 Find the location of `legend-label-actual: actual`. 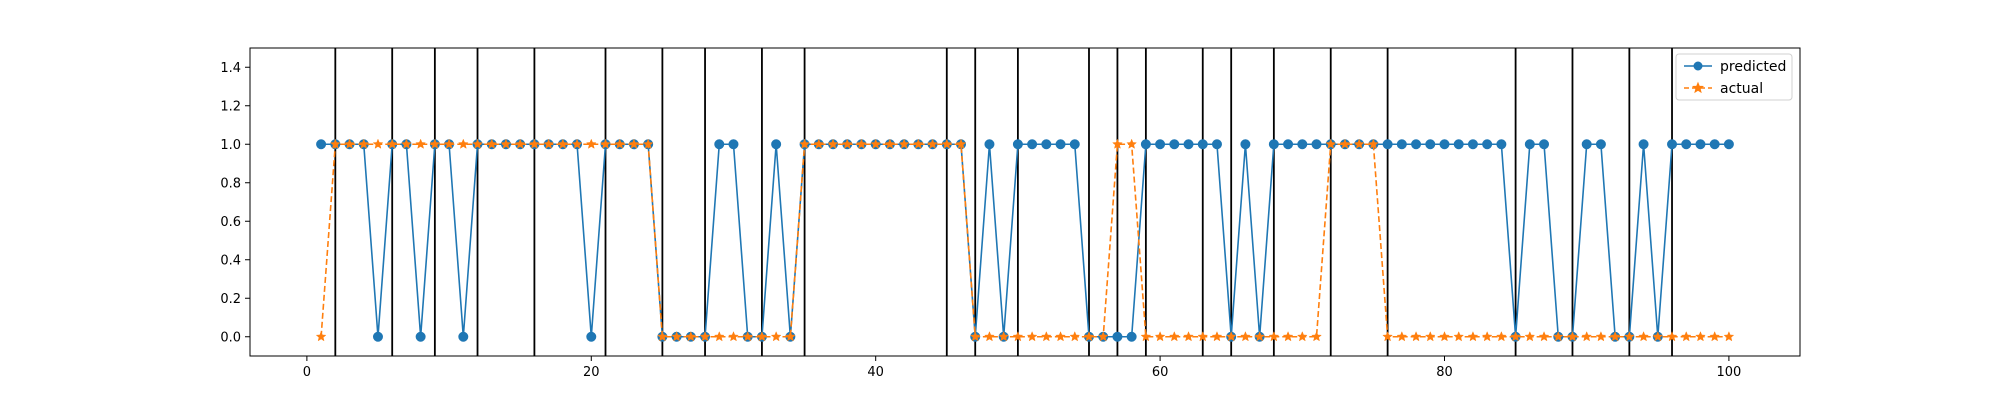

legend-label-actual: actual is located at coordinates (1741, 89).